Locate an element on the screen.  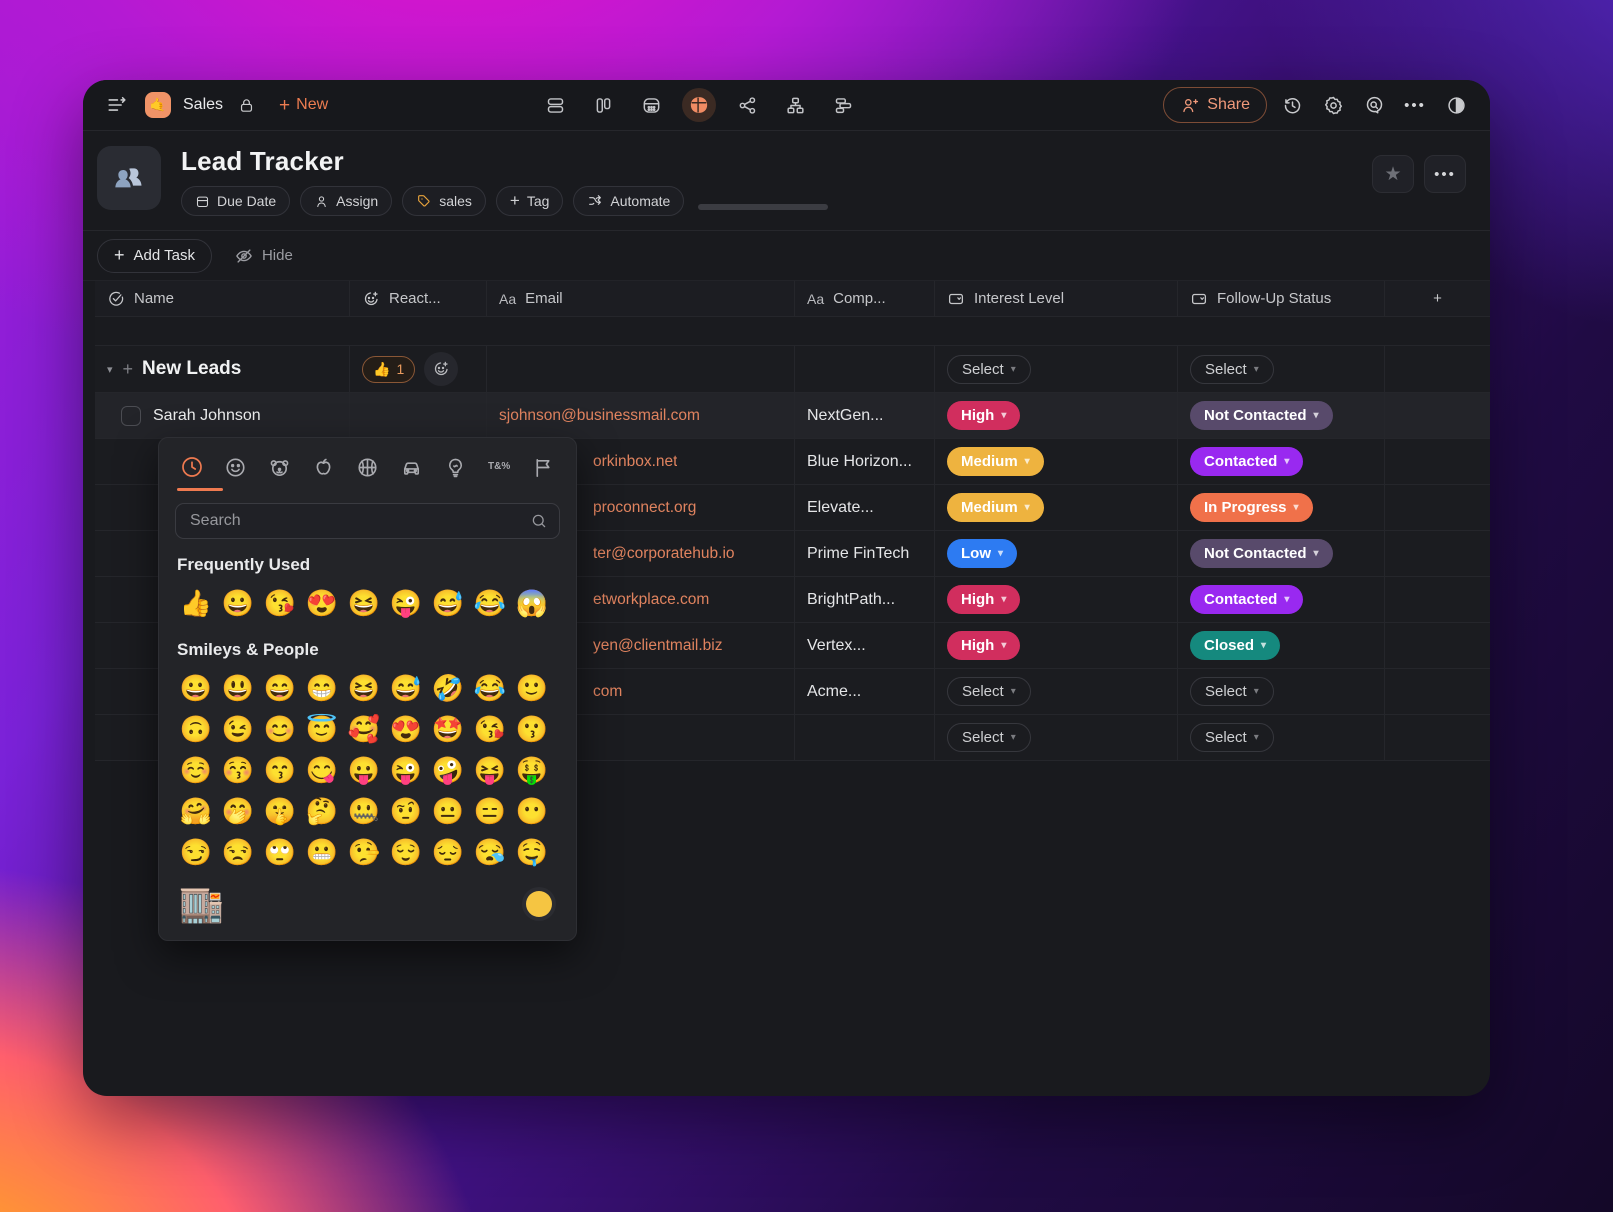
favorite-button: ★ is located at coordinates (1393, 174).